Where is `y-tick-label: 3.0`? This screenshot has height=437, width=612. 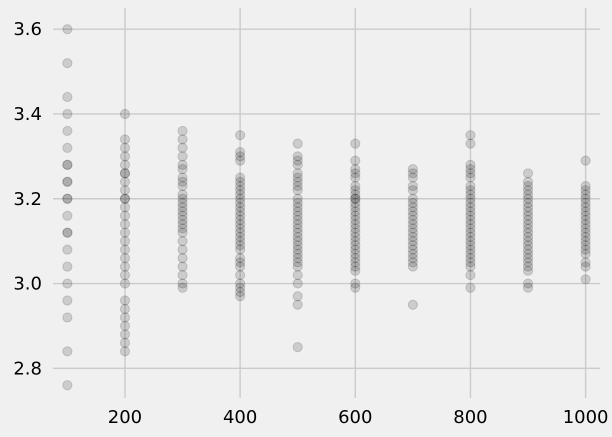
y-tick-label: 3.0 is located at coordinates (27, 284).